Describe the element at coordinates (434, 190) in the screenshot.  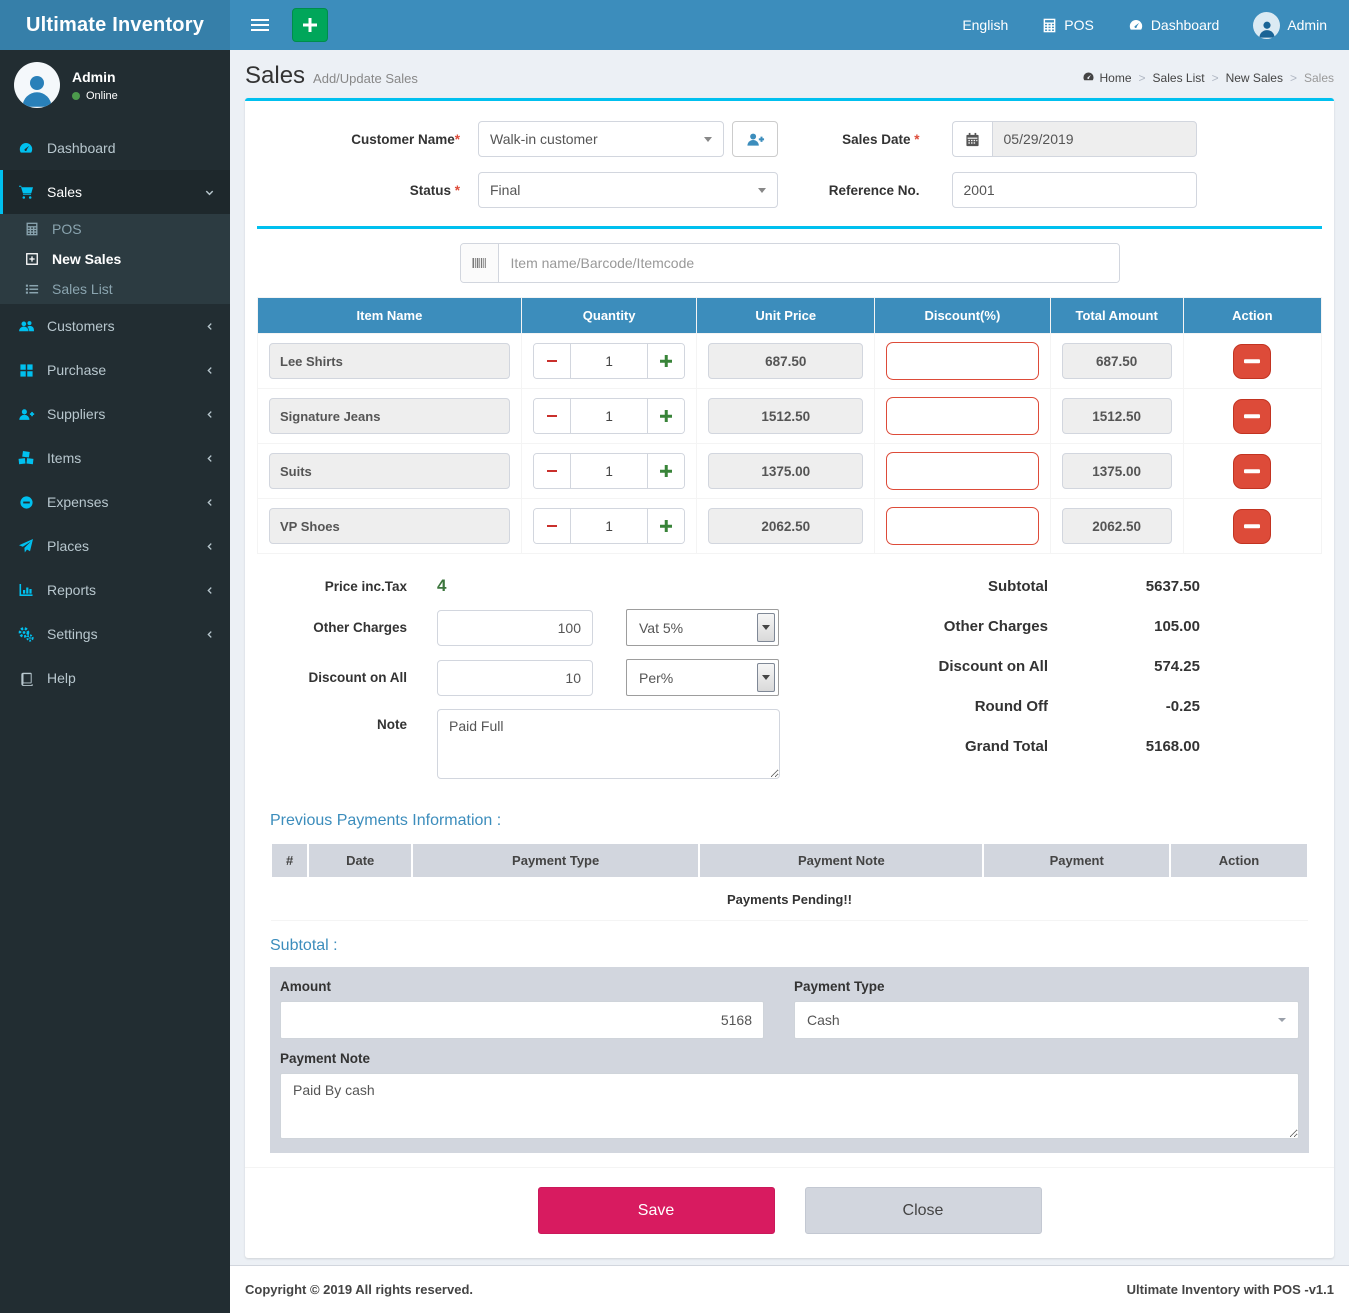
I see `status-label: Status *` at that location.